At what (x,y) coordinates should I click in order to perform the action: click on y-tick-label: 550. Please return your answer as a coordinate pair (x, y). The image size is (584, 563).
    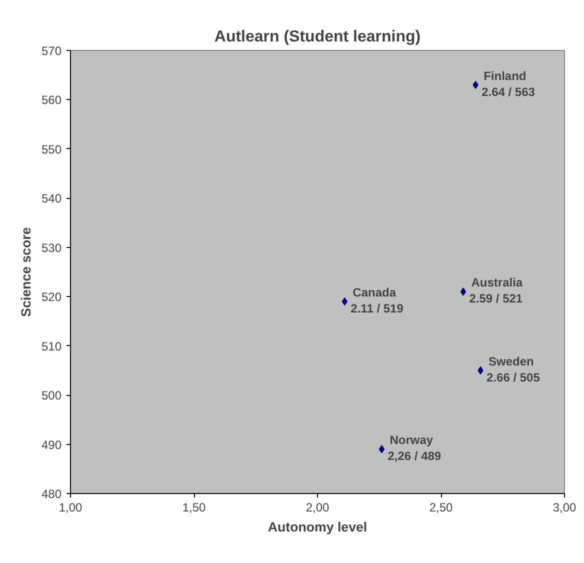
    Looking at the image, I should click on (51, 149).